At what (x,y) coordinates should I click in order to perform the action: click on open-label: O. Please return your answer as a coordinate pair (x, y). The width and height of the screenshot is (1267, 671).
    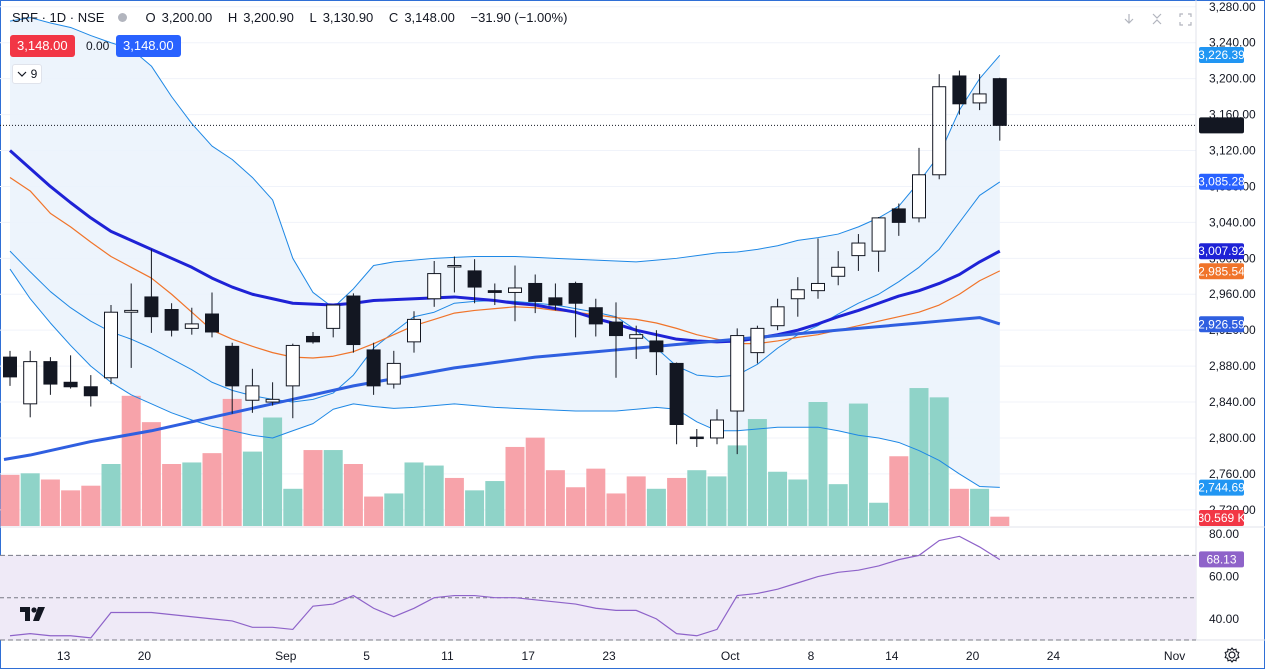
    Looking at the image, I should click on (150, 17).